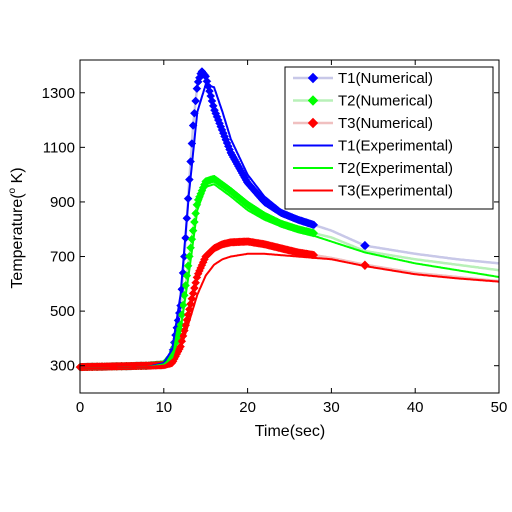 The width and height of the screenshot is (512, 512). I want to click on y-tick-label: 300, so click(62, 366).